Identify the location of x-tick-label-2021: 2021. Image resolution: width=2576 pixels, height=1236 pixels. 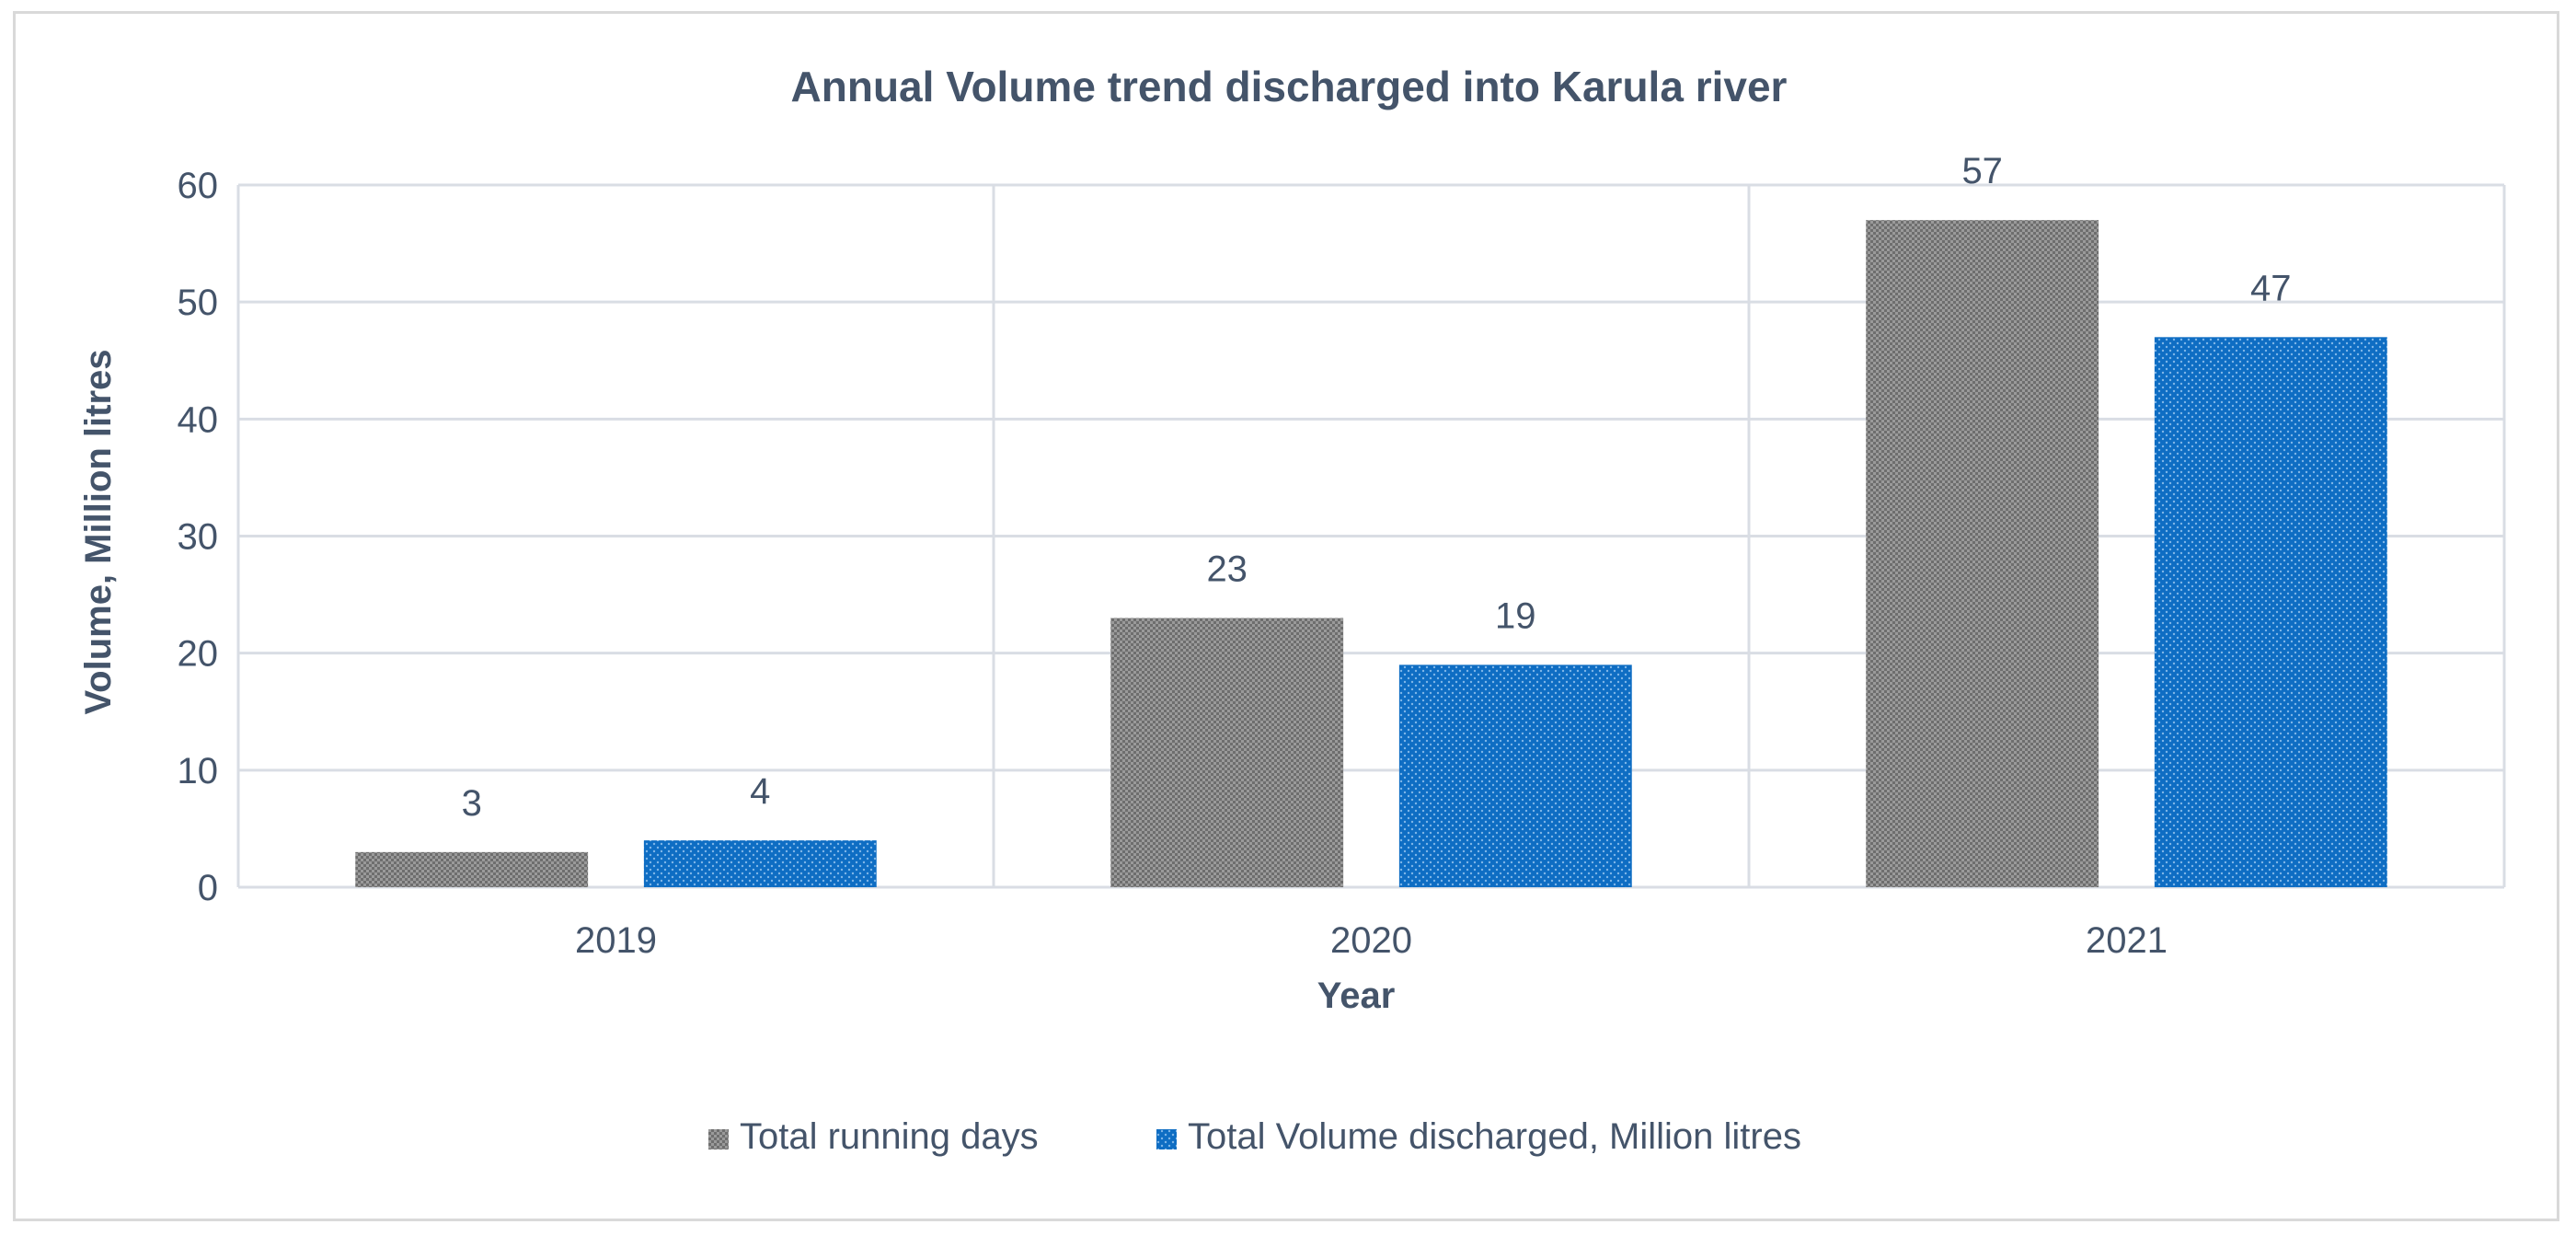
(2127, 940).